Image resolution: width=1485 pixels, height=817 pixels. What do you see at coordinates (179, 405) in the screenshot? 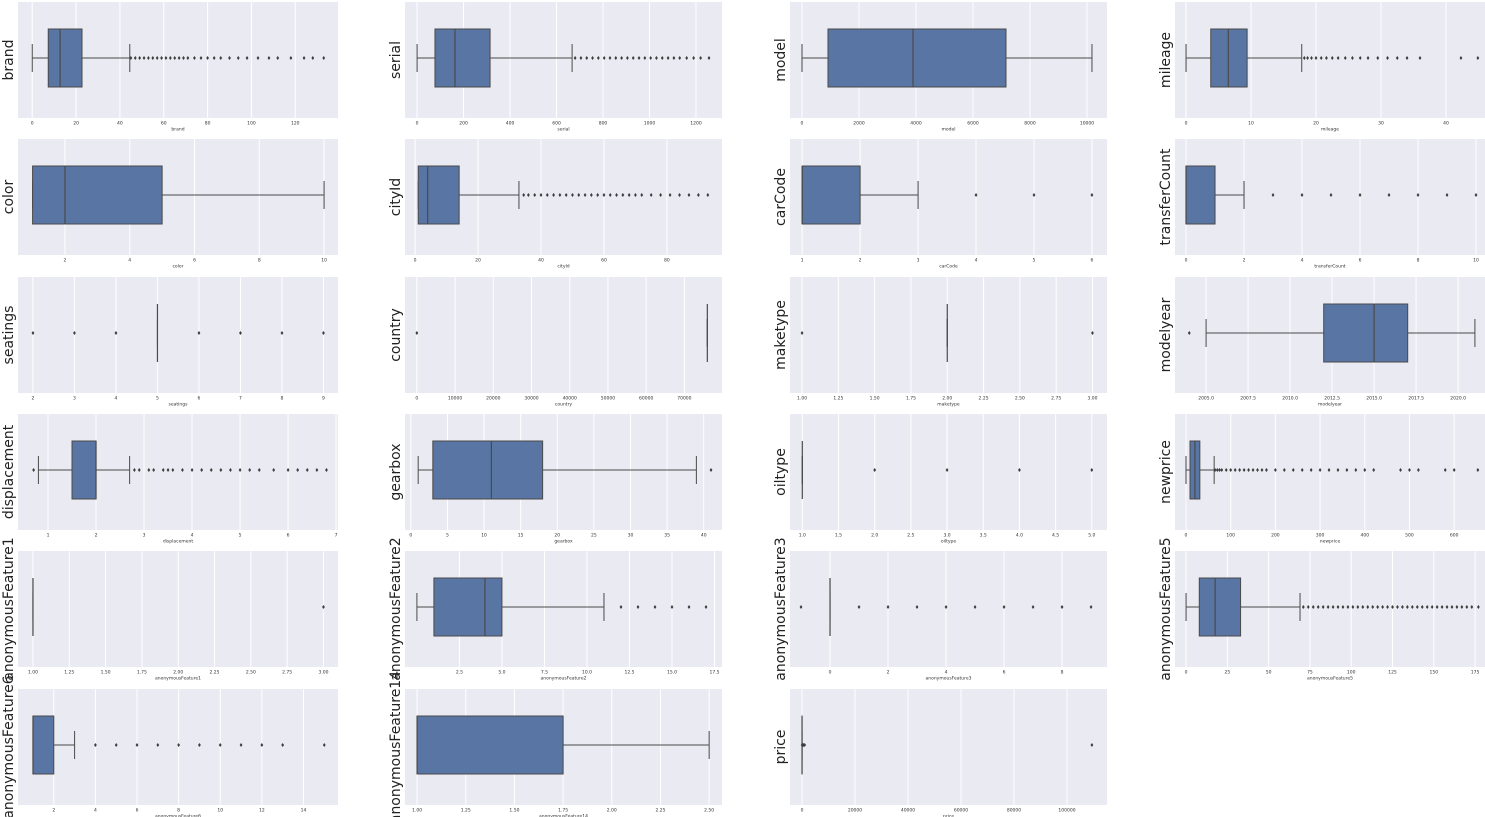
I see `x-axis-label: seatings` at bounding box center [179, 405].